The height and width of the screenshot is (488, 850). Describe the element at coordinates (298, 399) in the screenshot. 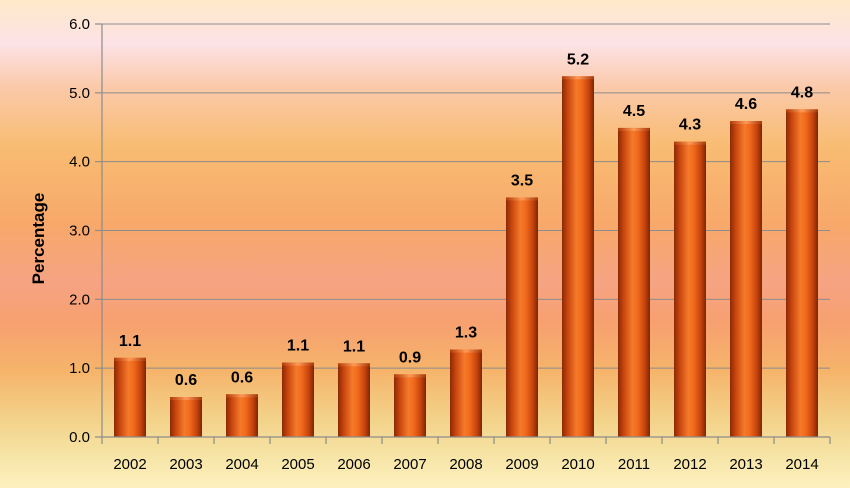

I see `bar-2005` at that location.